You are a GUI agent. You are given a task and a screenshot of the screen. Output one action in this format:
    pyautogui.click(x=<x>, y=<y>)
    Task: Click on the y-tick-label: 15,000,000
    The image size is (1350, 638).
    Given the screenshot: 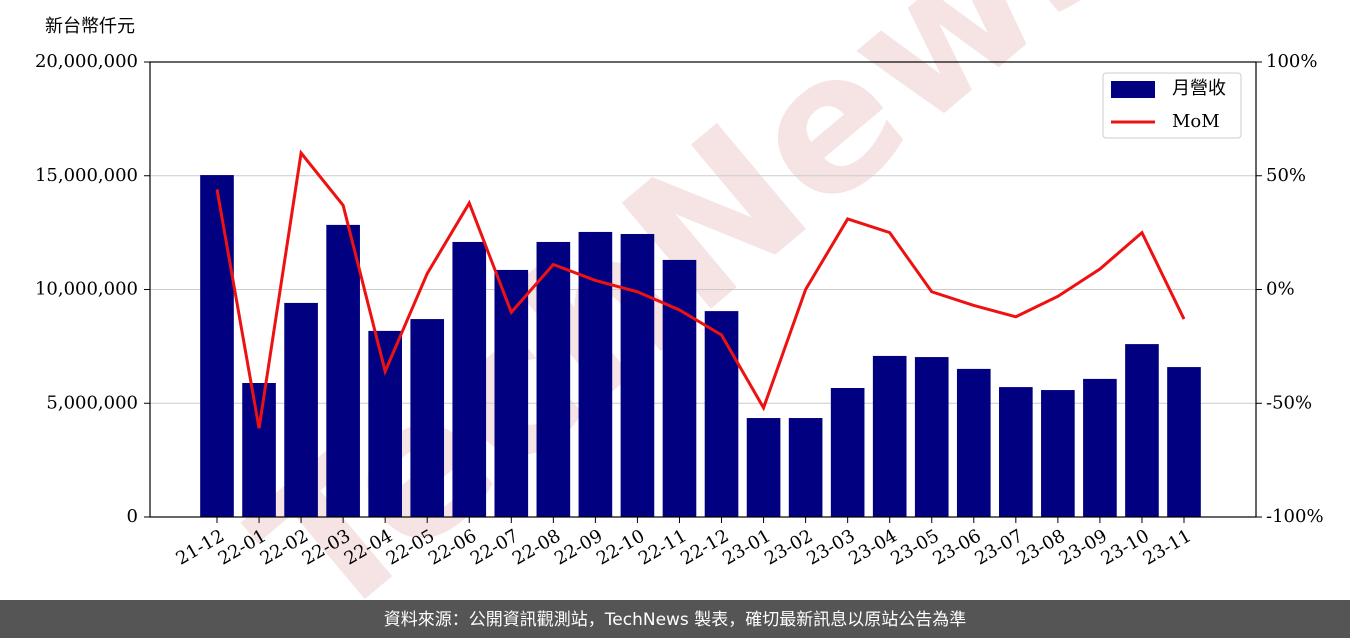 What is the action you would take?
    pyautogui.click(x=86, y=175)
    